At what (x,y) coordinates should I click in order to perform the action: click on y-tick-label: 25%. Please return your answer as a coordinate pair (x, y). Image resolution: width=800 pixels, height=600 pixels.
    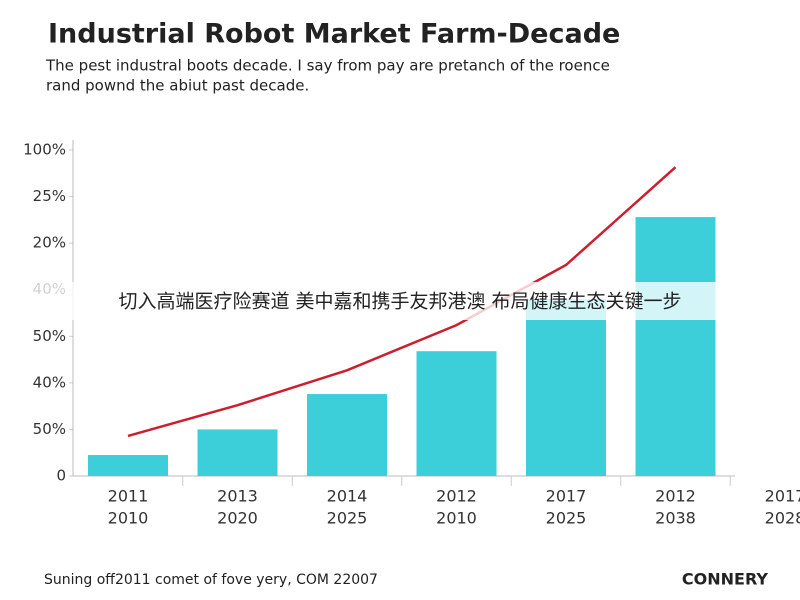
    Looking at the image, I should click on (49, 196).